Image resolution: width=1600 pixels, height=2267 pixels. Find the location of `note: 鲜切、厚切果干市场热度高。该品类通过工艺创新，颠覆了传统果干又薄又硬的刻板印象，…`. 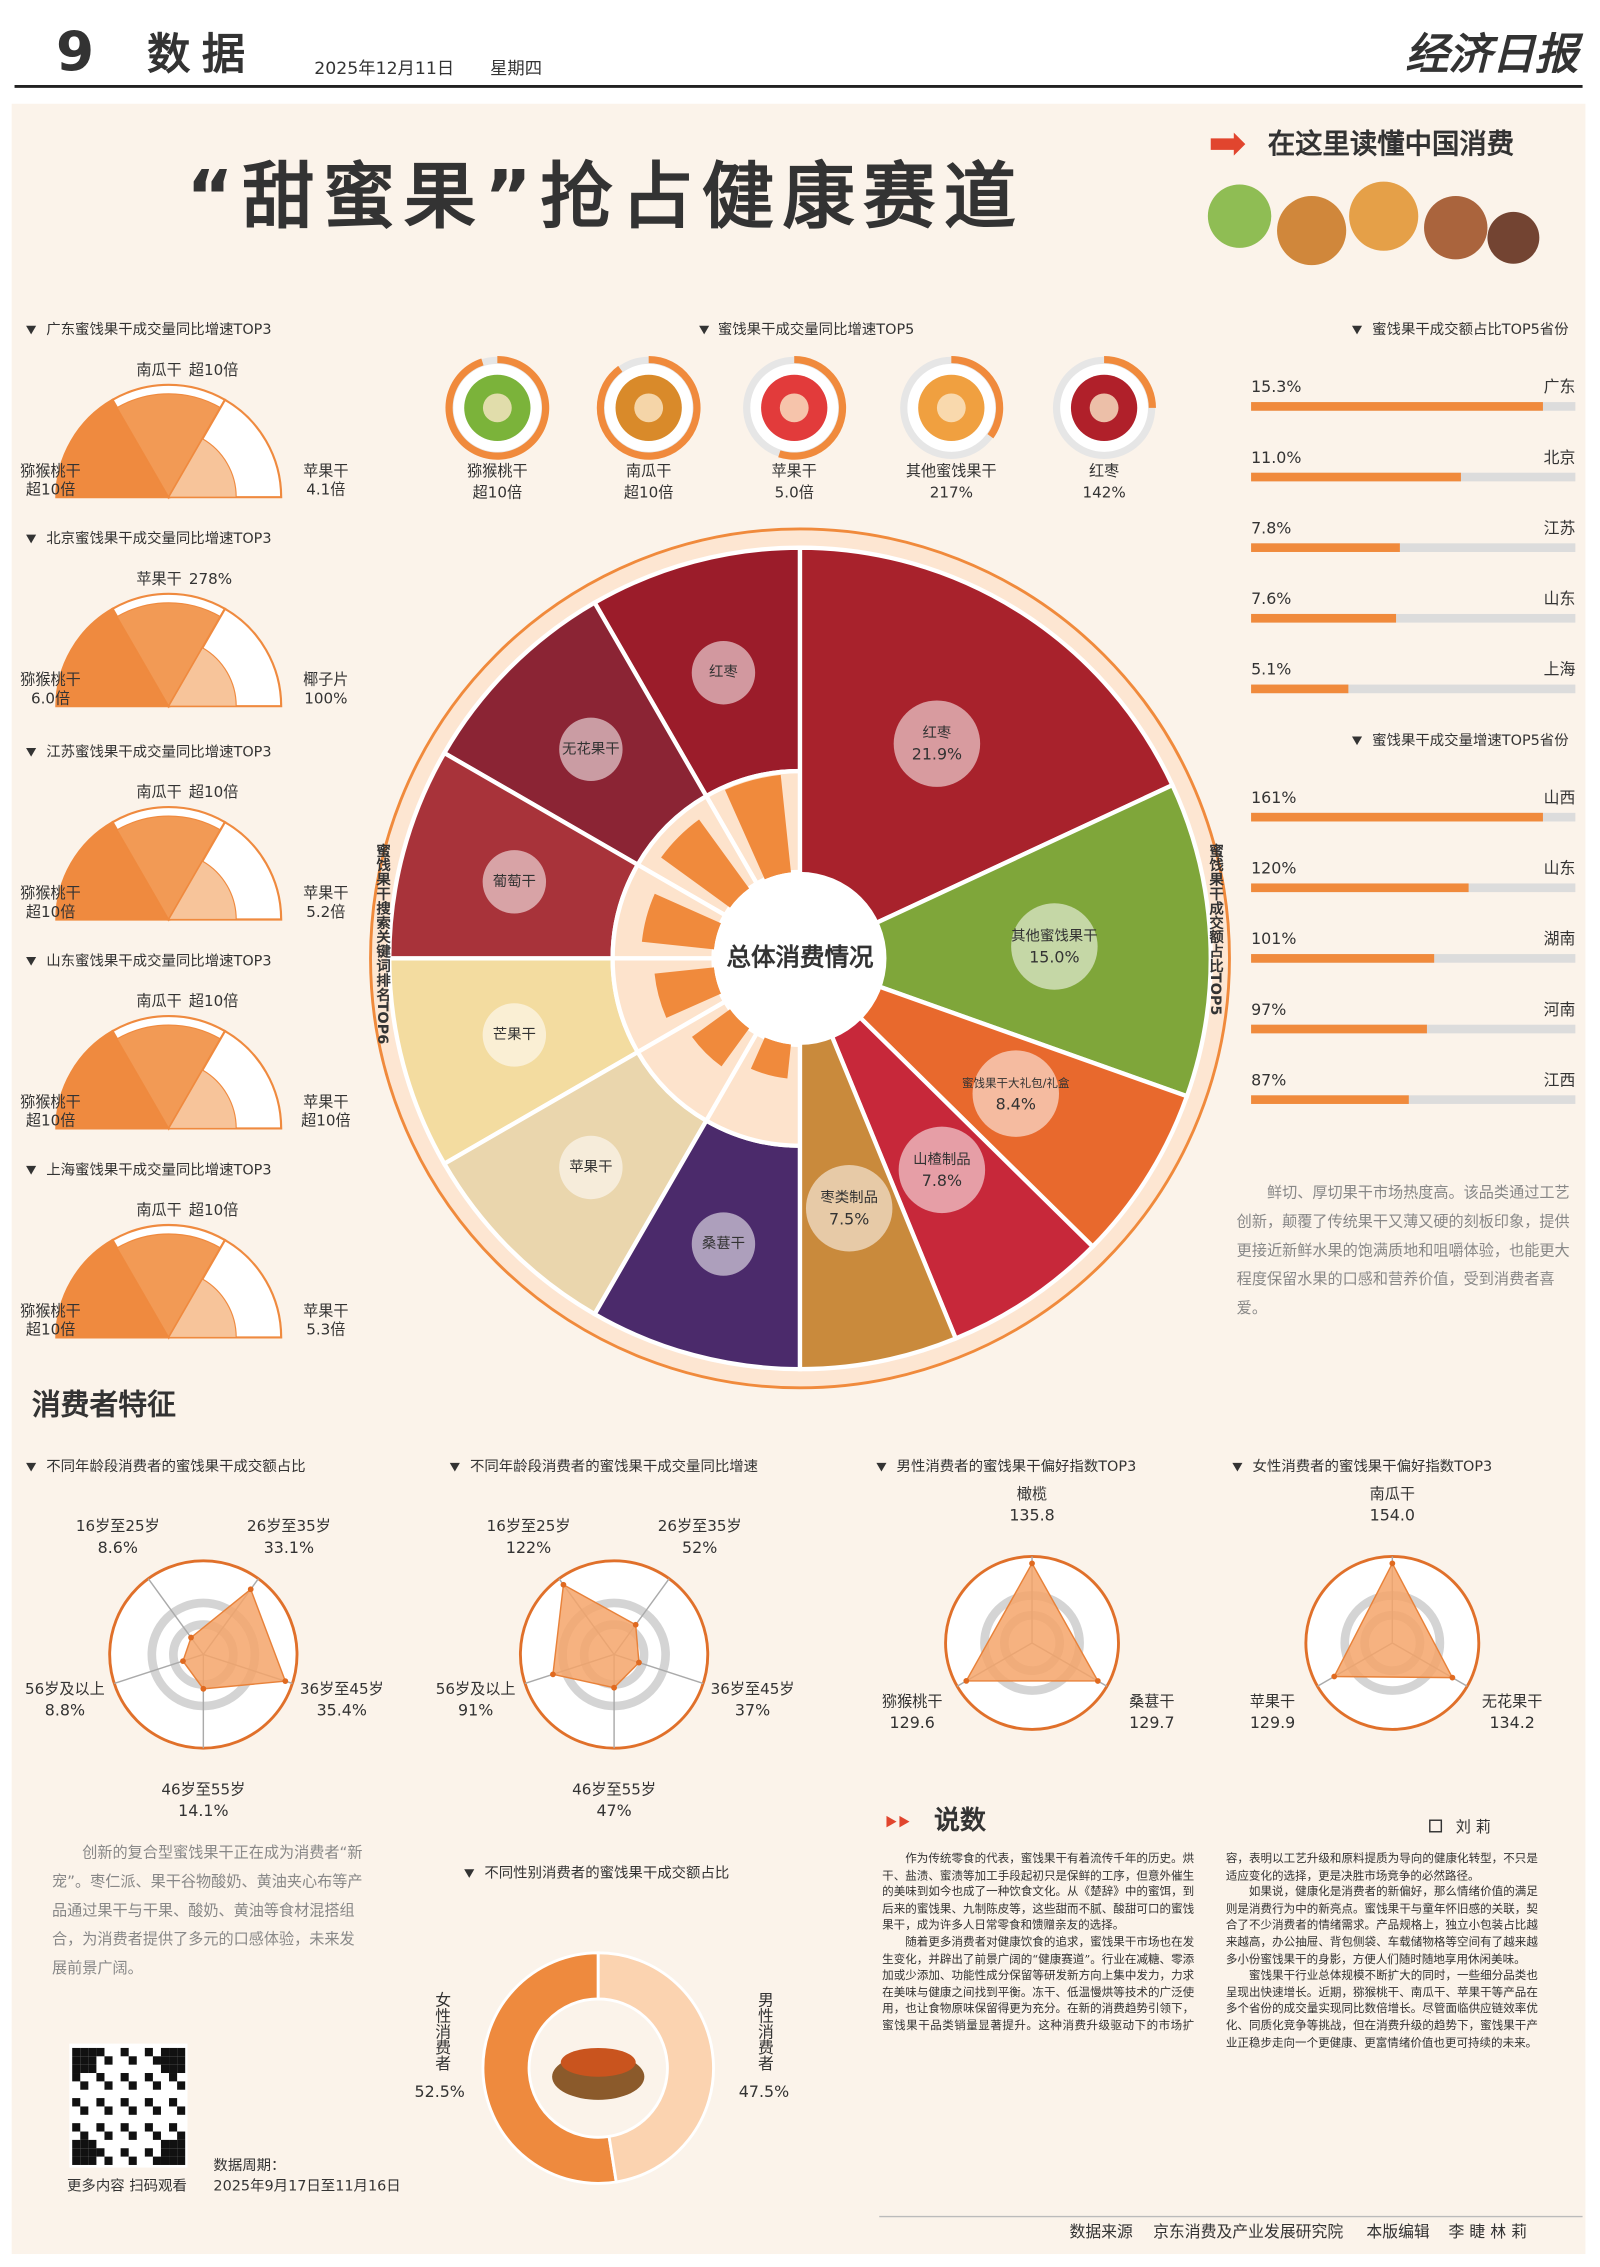

note: 鲜切、厚切果干市场热度高。该品类通过工艺创新，颠覆了传统果干又薄又硬的刻板印象，… is located at coordinates (1403, 1251).